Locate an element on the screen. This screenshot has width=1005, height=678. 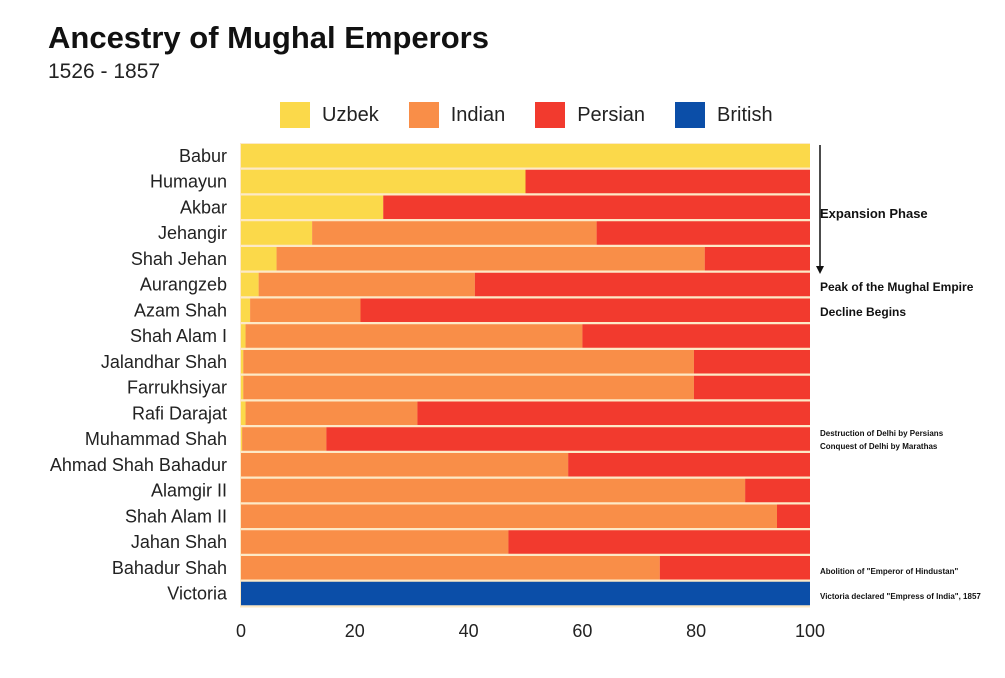
x-tick-label: 40 is located at coordinates (469, 631).